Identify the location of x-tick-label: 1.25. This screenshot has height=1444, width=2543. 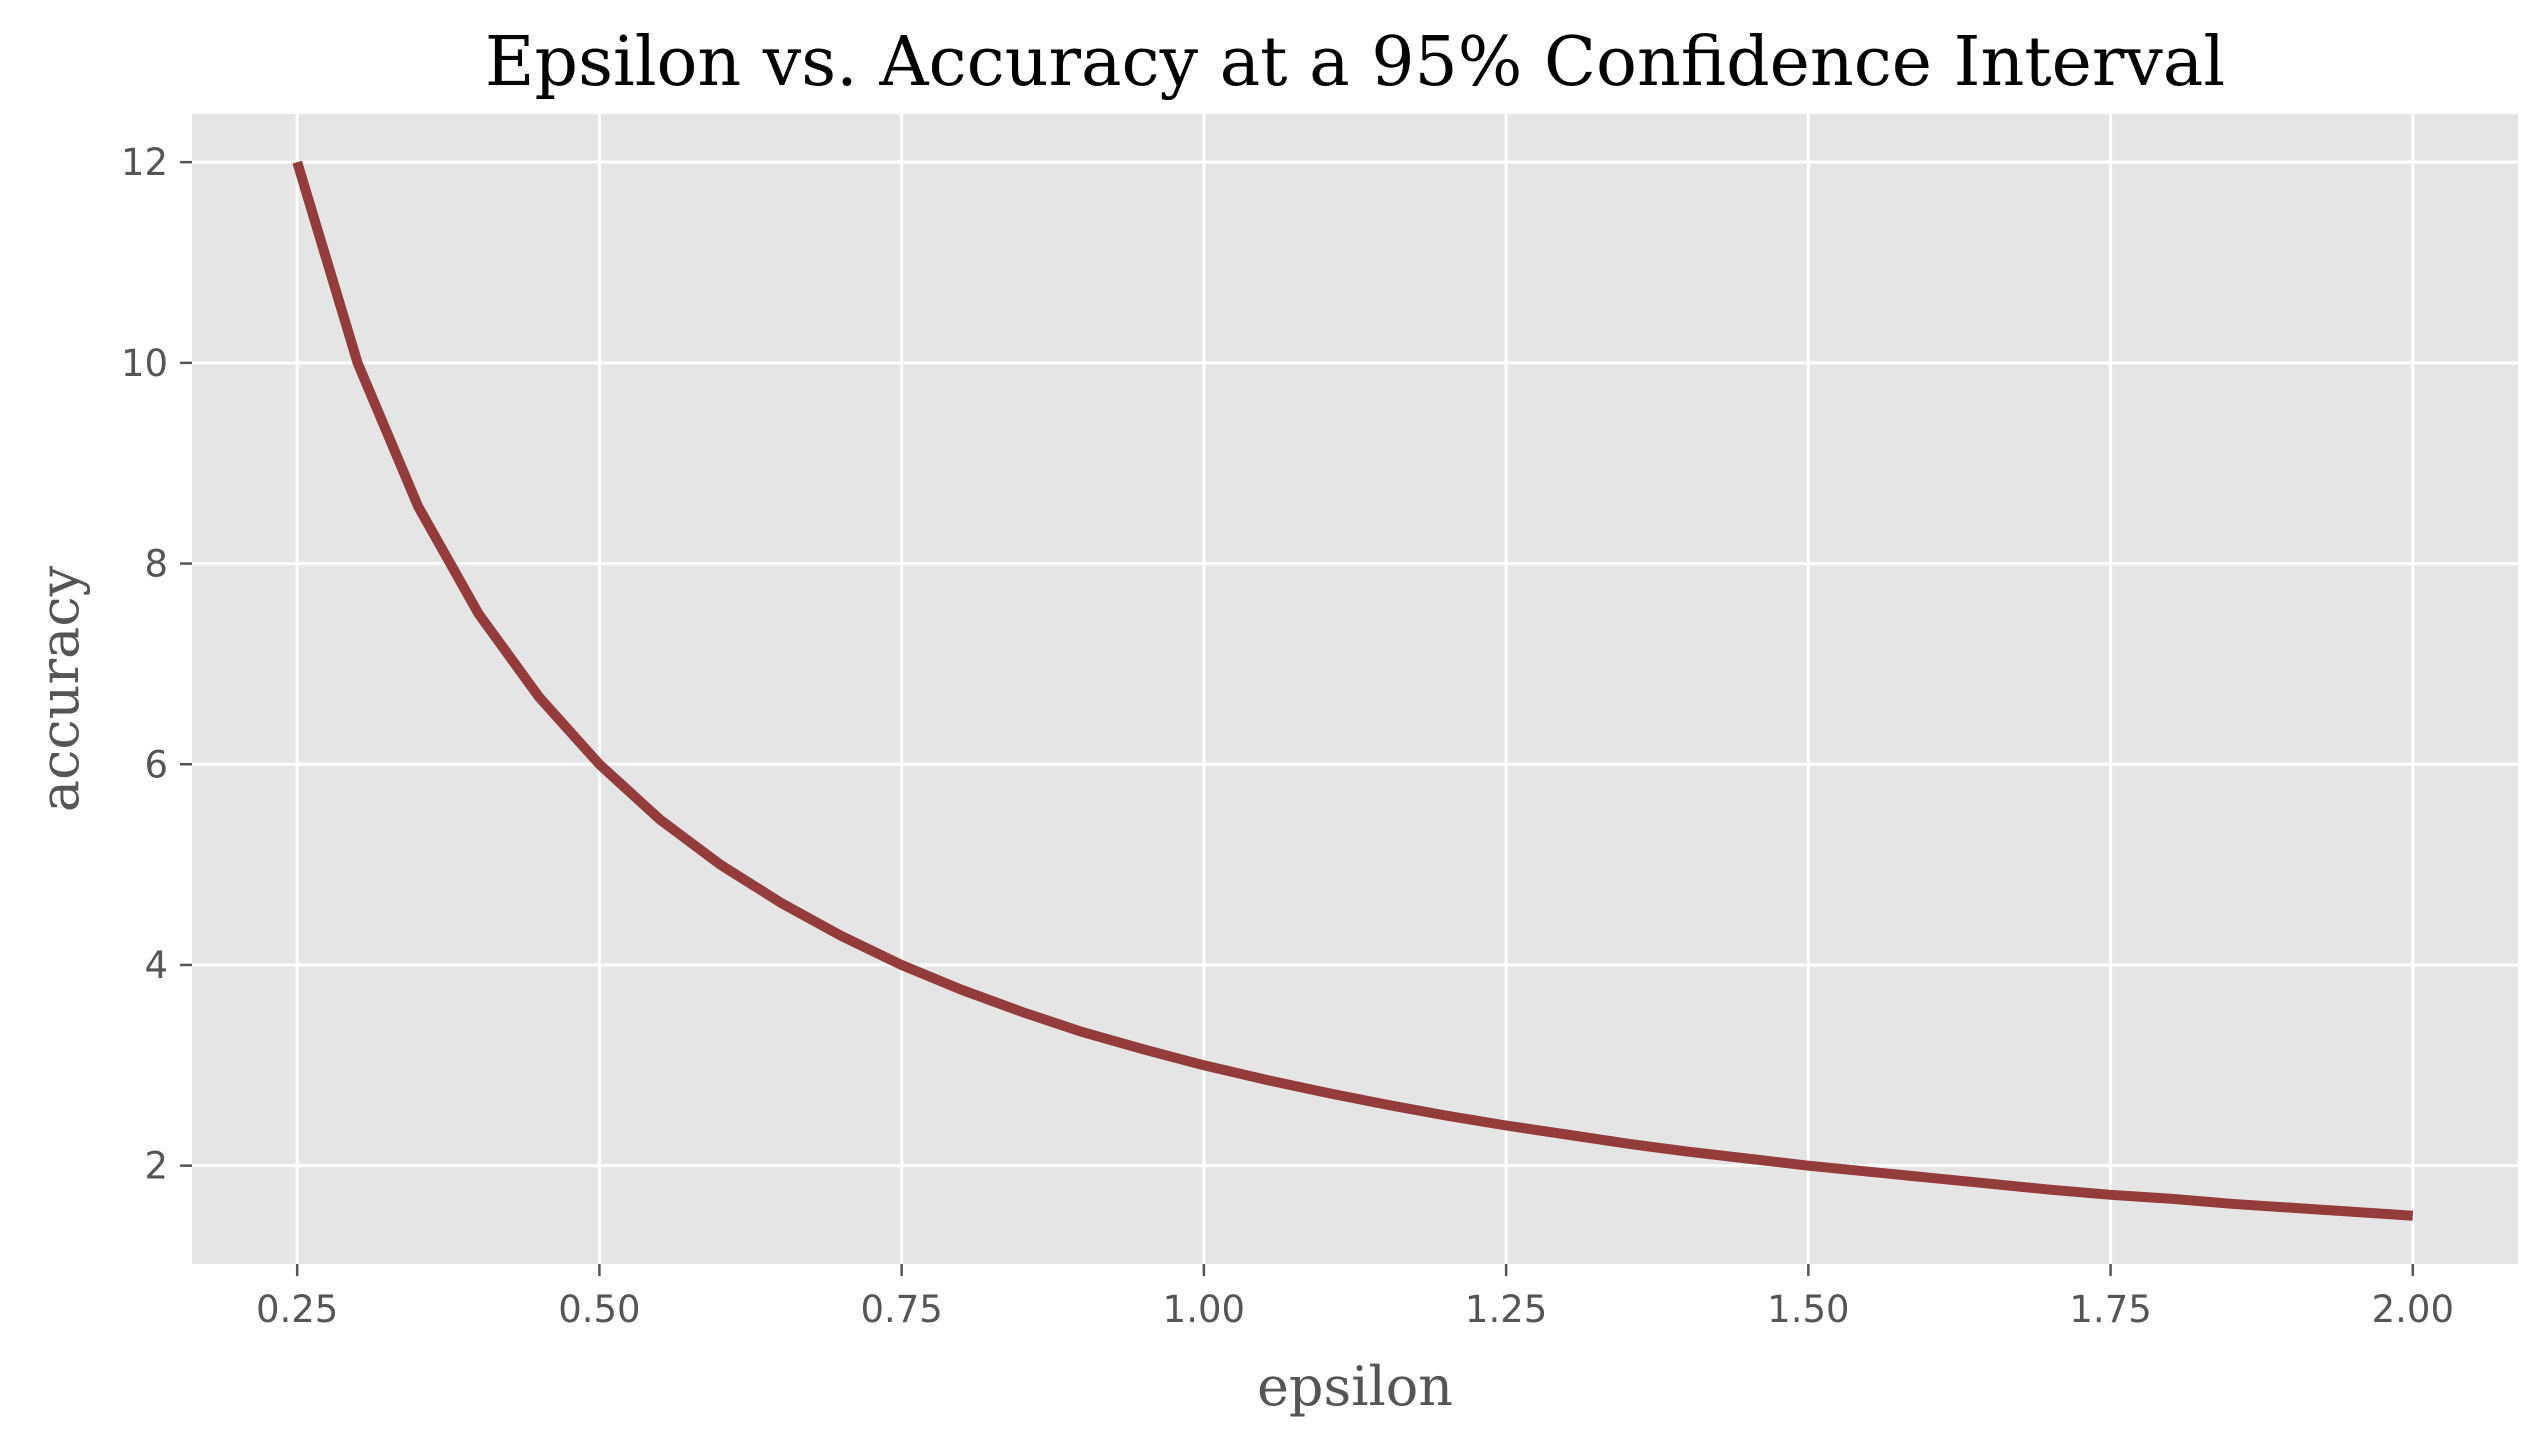
(1506, 1309).